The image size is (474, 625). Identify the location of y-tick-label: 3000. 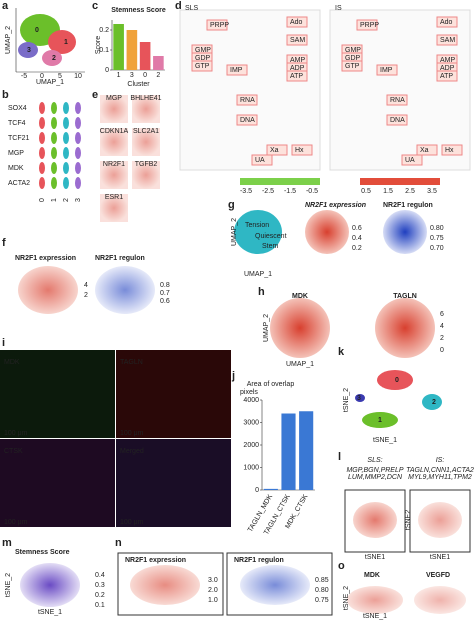
(251, 422).